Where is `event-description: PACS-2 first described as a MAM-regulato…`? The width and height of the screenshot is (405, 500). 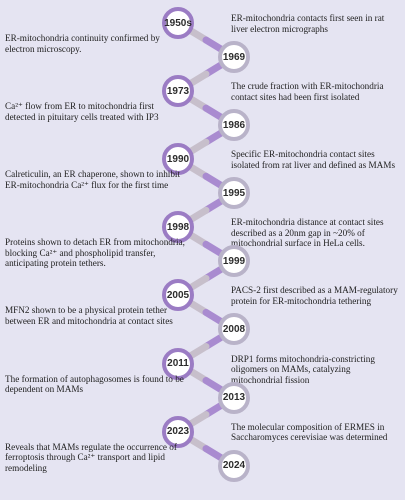 event-description: PACS-2 first described as a MAM-regulato… is located at coordinates (314, 295).